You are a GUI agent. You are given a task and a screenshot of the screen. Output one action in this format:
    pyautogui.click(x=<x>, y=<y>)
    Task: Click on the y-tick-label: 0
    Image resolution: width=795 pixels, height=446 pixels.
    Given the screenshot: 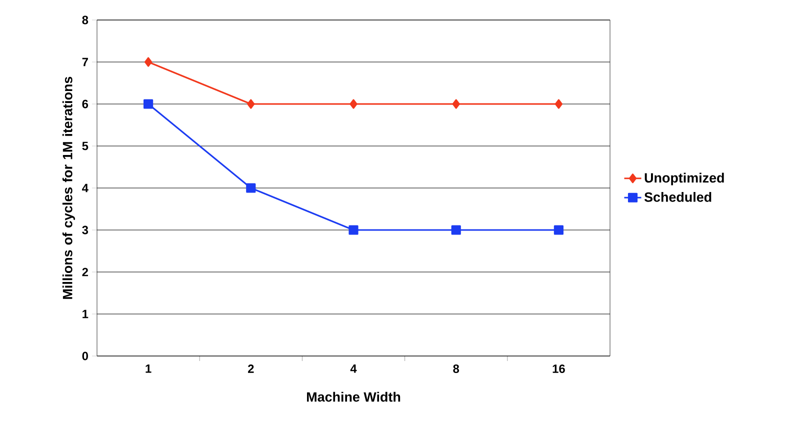 What is the action you would take?
    pyautogui.click(x=85, y=356)
    